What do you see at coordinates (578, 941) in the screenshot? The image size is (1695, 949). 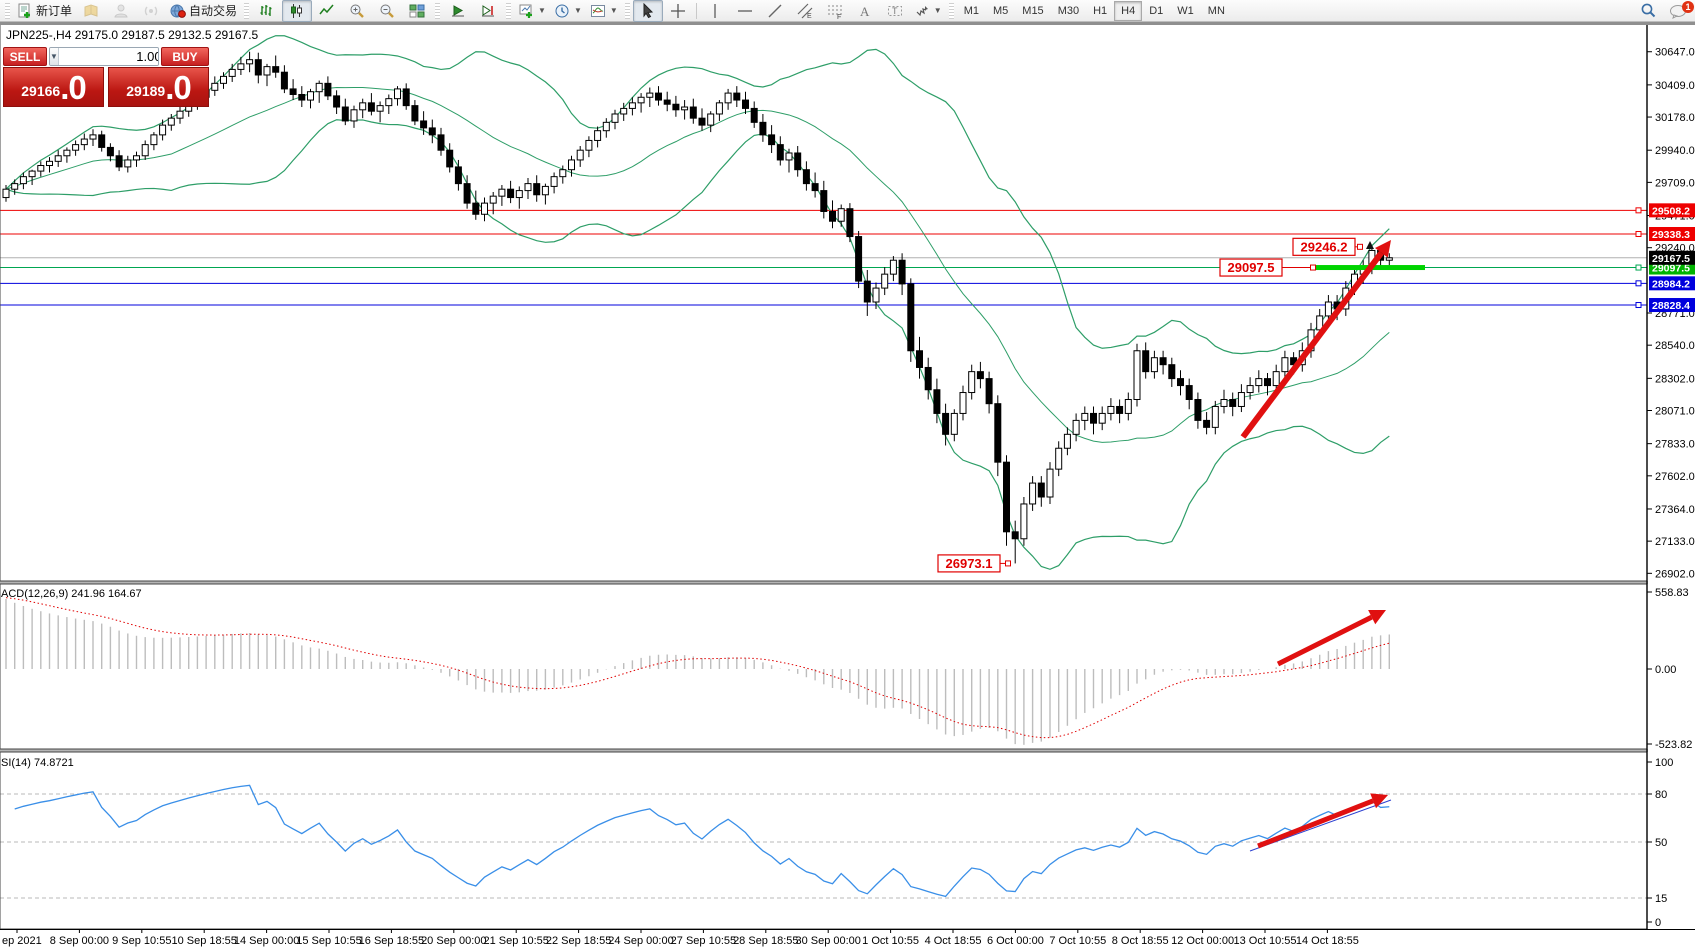 I see `svg-text: 22 Sep 18:55` at bounding box center [578, 941].